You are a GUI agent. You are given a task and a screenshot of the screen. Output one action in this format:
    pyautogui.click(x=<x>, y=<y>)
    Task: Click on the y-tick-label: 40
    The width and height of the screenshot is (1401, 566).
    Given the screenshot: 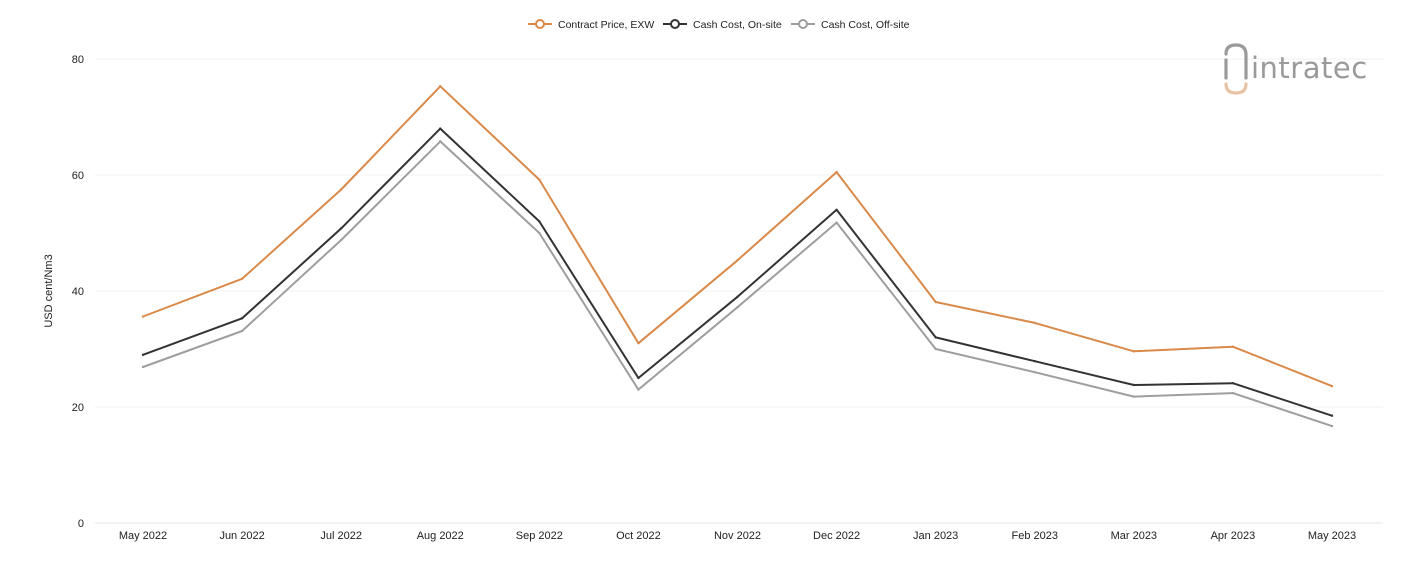 What is the action you would take?
    pyautogui.click(x=78, y=292)
    